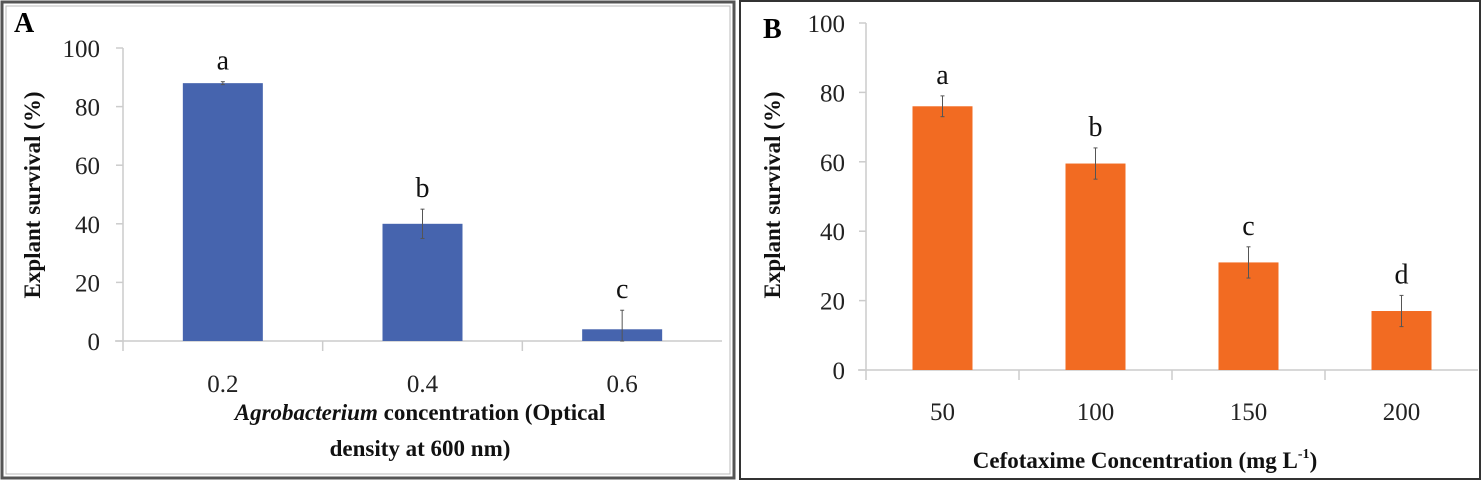 This screenshot has height=481, width=1482. What do you see at coordinates (24, 23) in the screenshot?
I see `panel-label: A` at bounding box center [24, 23].